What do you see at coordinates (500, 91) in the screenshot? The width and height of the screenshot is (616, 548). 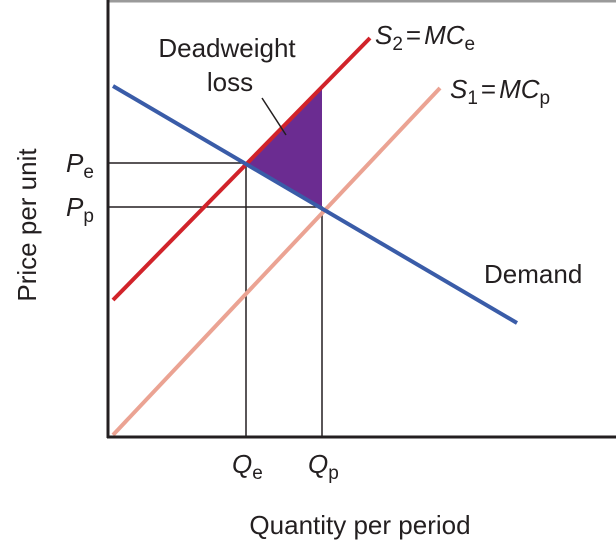 I see `supply-1-label: S1 = MCp` at bounding box center [500, 91].